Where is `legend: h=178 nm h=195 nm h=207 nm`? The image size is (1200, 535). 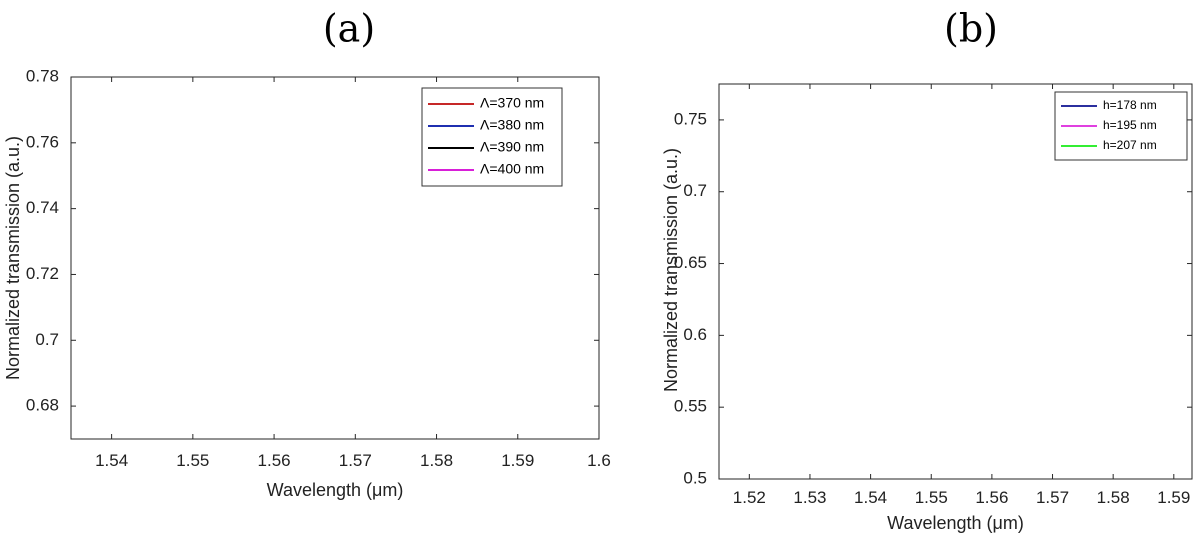 legend: h=178 nm h=195 nm h=207 nm is located at coordinates (1121, 126).